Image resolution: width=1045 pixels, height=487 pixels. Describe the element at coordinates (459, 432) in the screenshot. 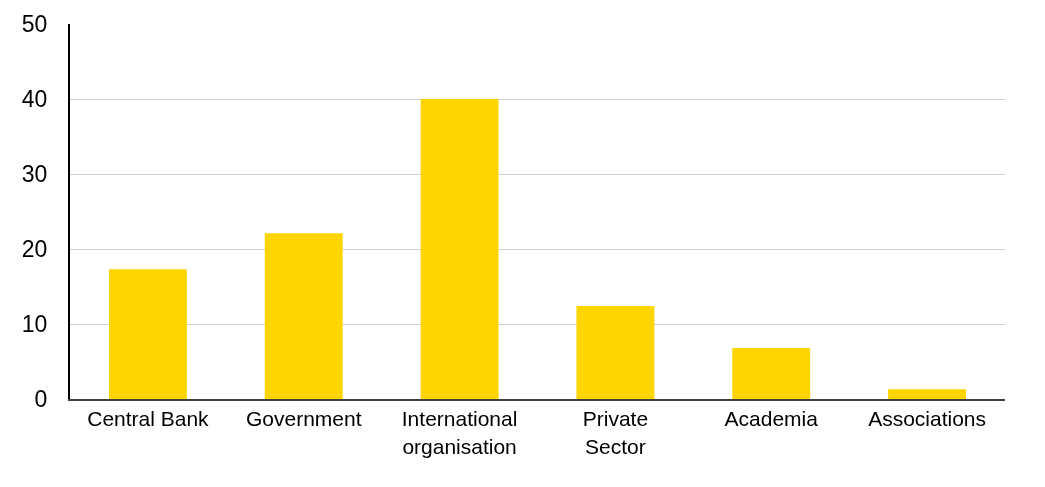

I see `x-tick-label: International organisation` at that location.